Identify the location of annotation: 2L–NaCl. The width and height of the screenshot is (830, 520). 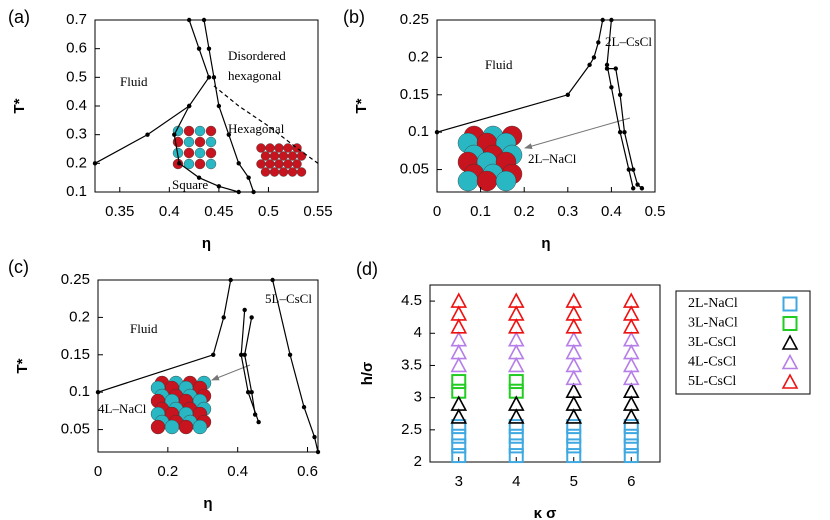
(552, 158).